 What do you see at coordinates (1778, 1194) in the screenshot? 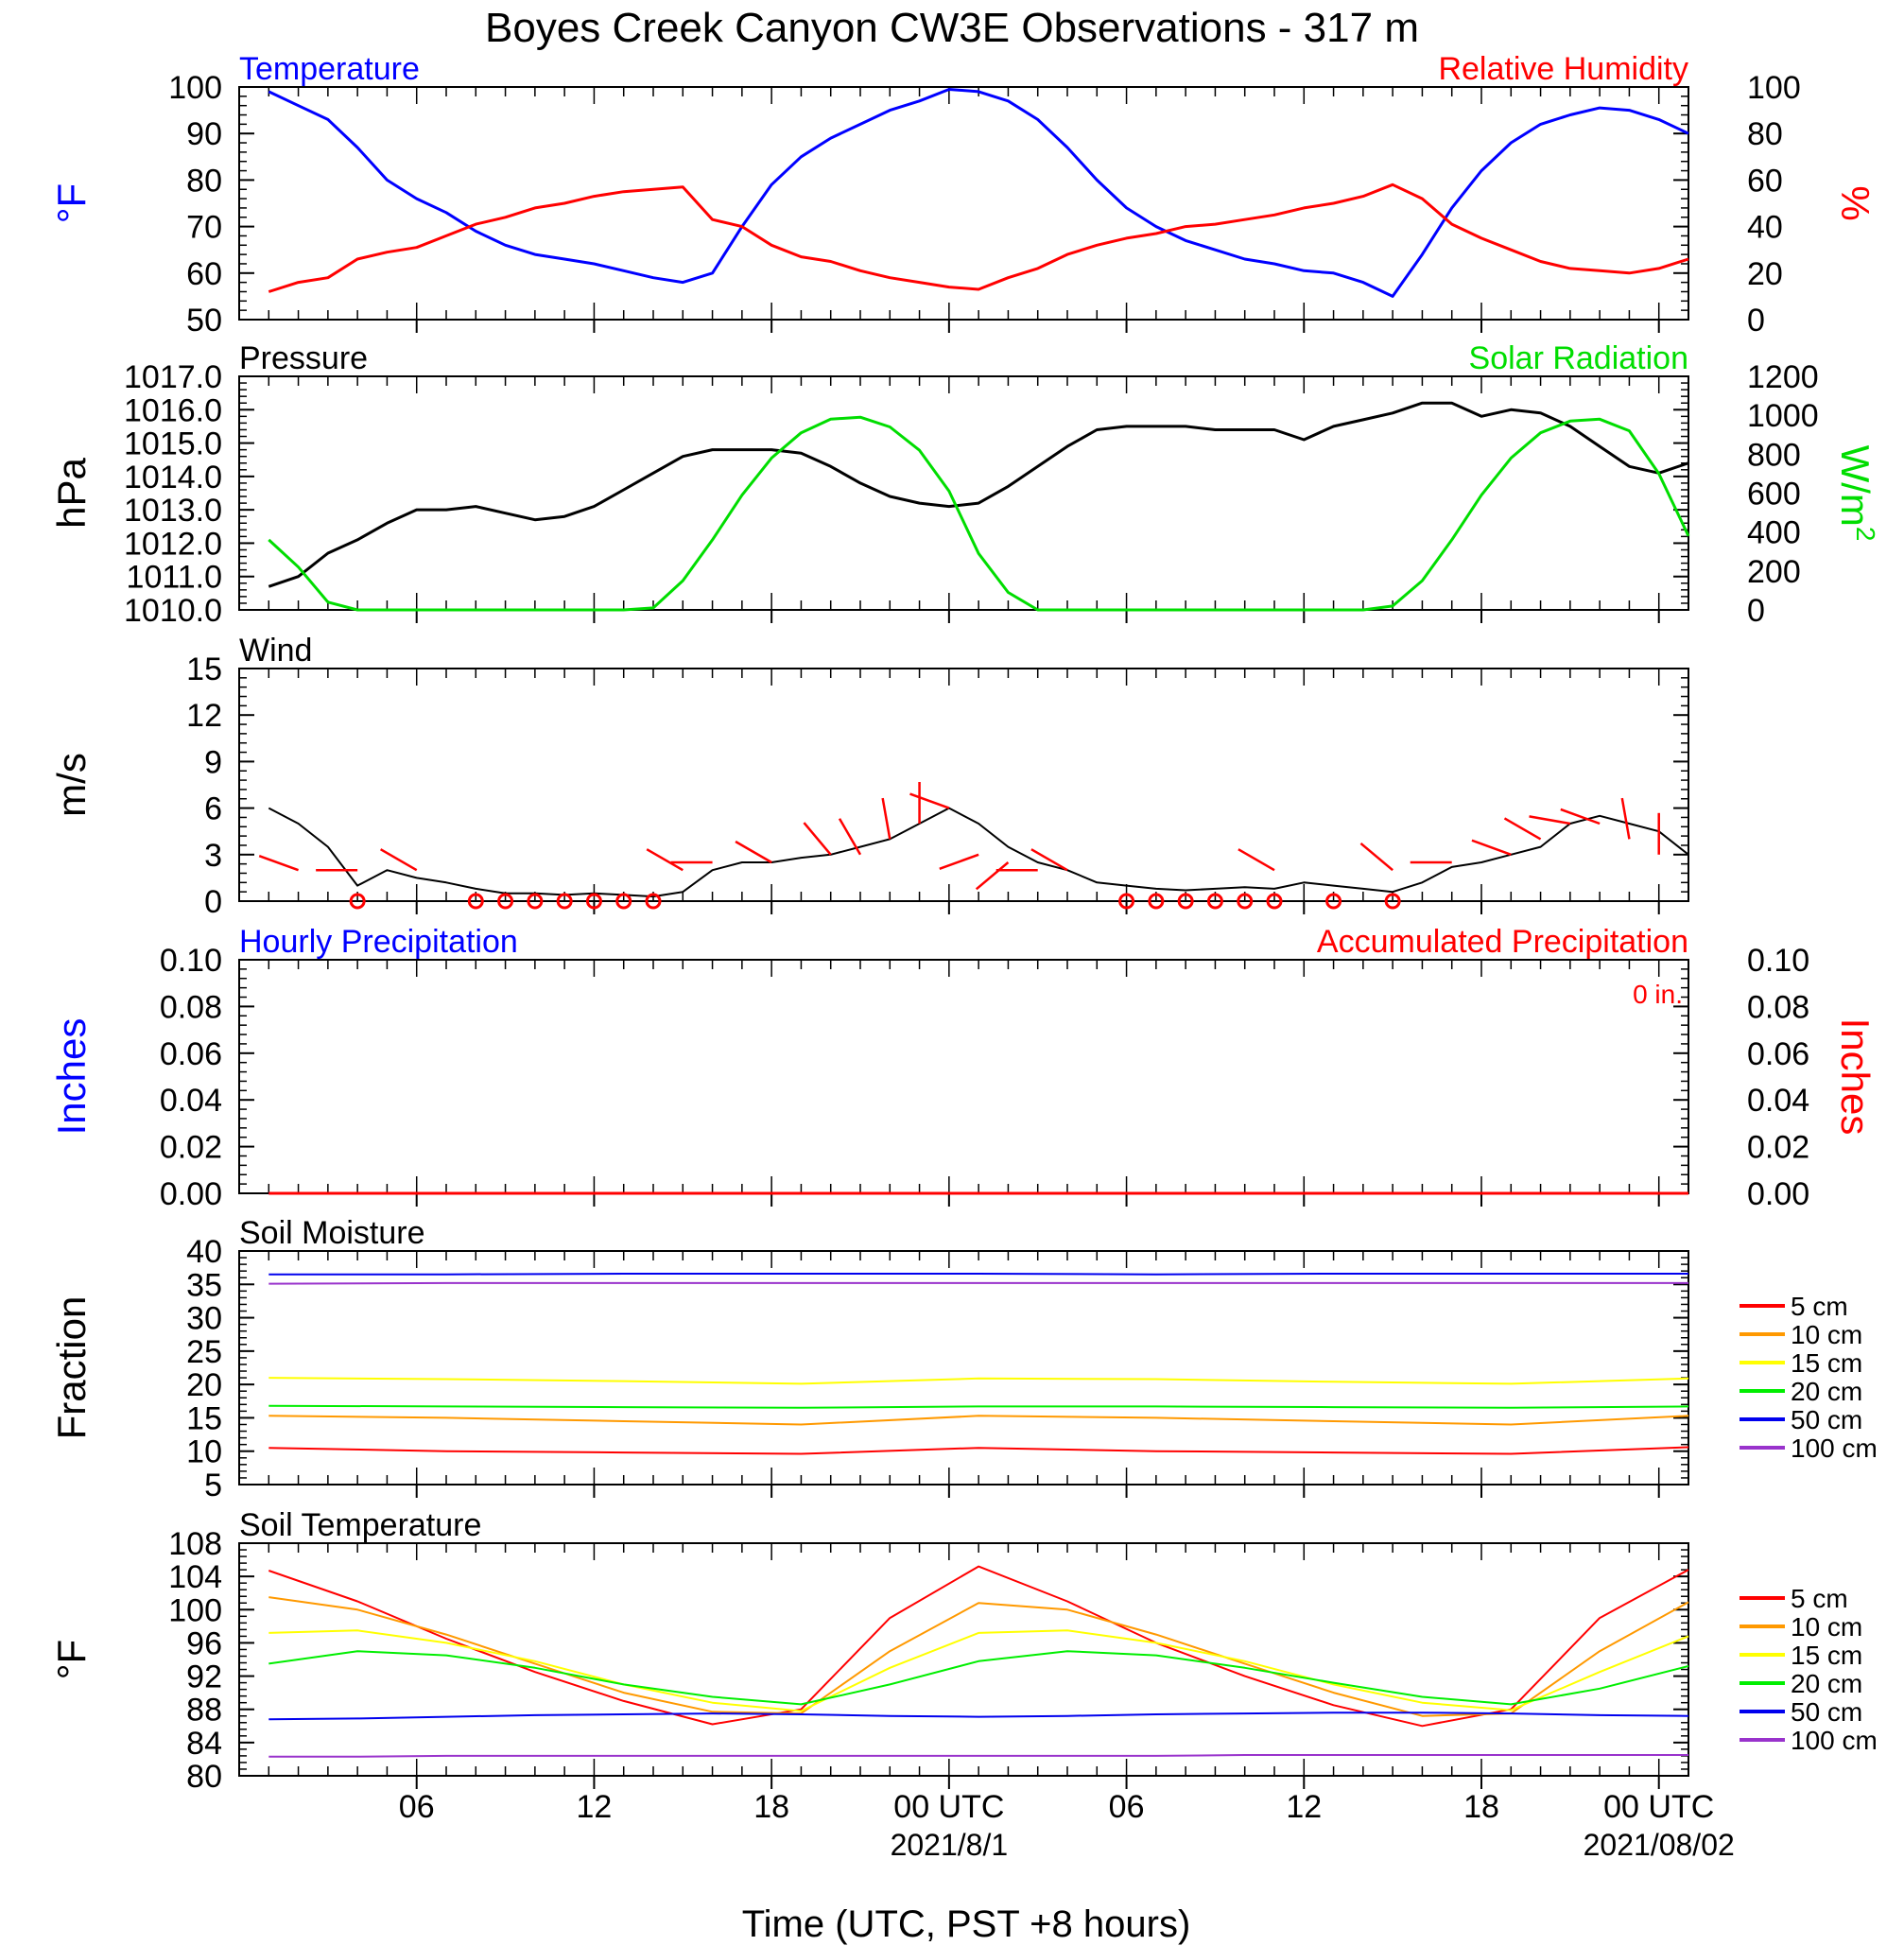
I see `y-tick-label-right: 0.00` at bounding box center [1778, 1194].